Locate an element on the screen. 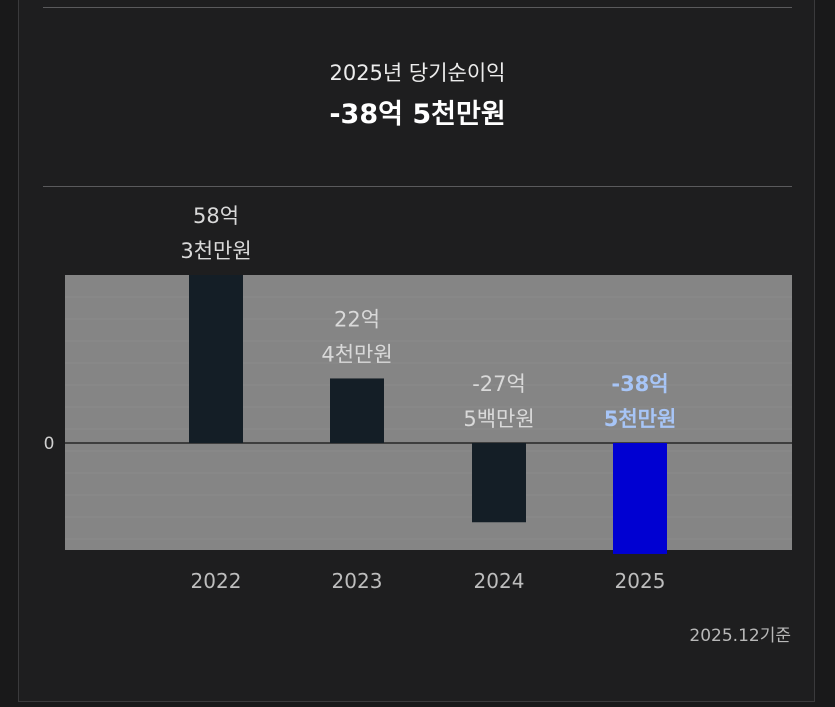 This screenshot has height=707, width=835. bar-2024 is located at coordinates (499, 483).